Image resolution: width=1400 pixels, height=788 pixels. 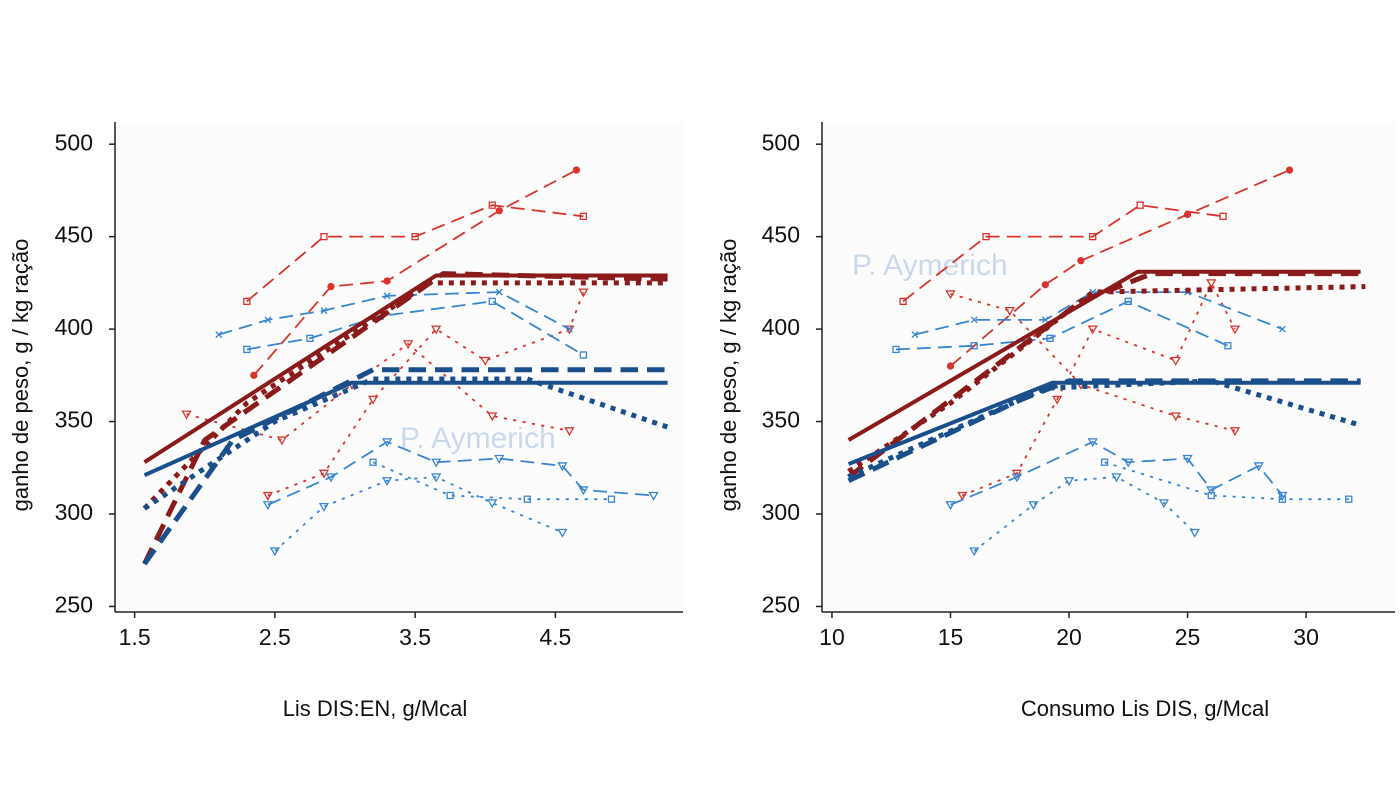 What do you see at coordinates (375, 708) in the screenshot?
I see `x-axis-label: Lis DIS:EN, g/Mcal` at bounding box center [375, 708].